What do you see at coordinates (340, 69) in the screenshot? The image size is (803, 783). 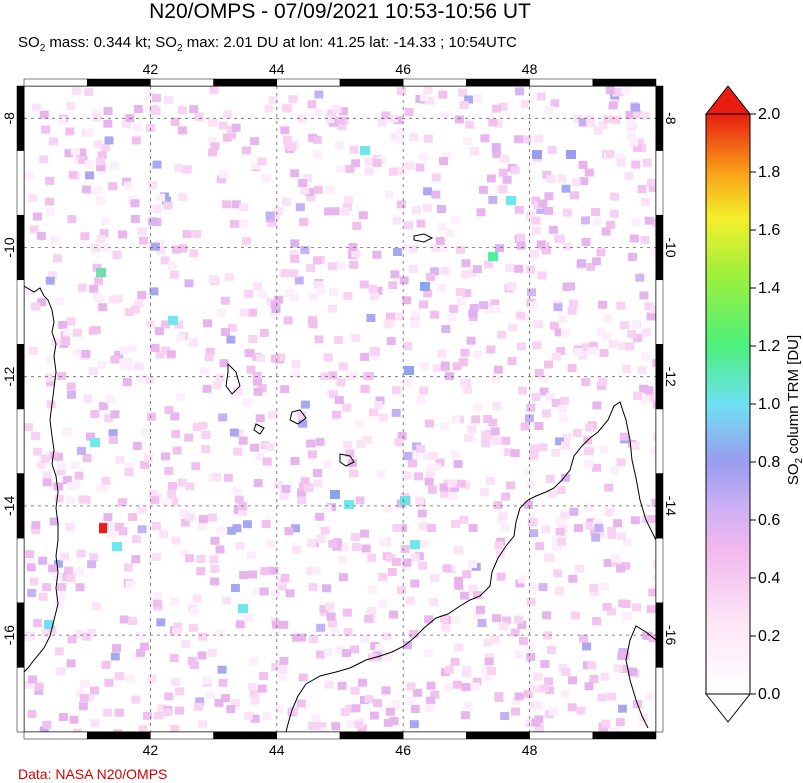 I see `lon-tick-labels-top: 42 44 46 48` at bounding box center [340, 69].